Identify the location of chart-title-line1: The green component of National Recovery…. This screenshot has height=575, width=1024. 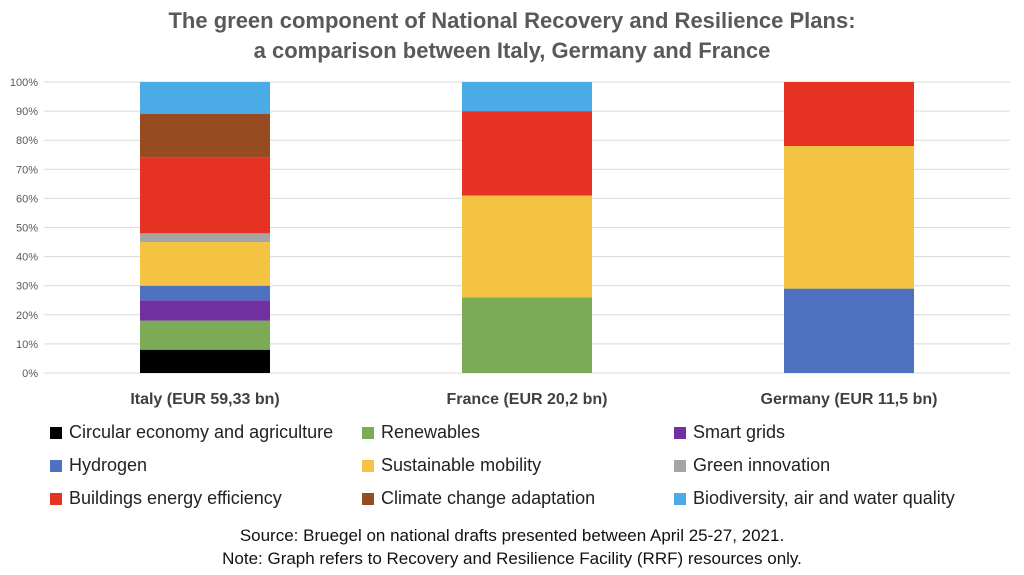
(512, 20).